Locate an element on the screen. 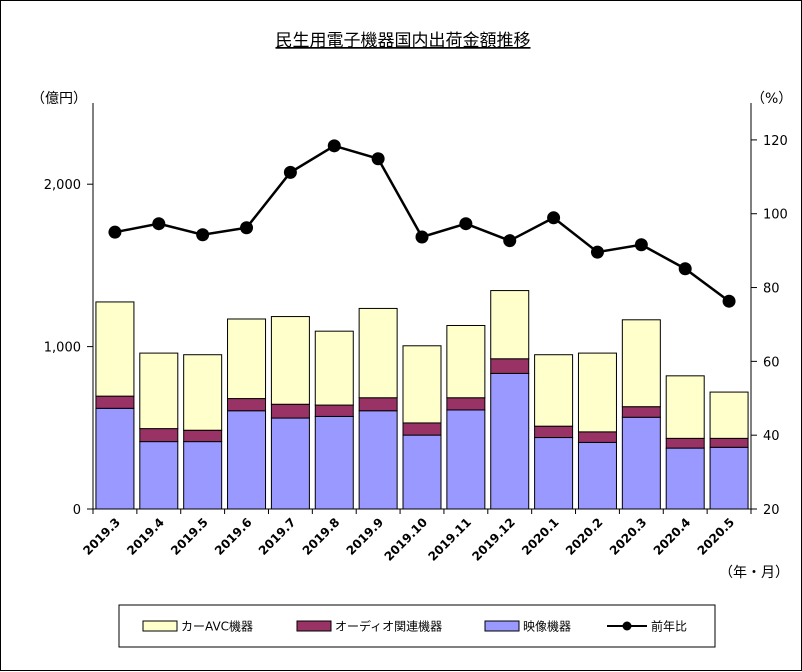  x-axis-unit: （年・月） is located at coordinates (754, 573).